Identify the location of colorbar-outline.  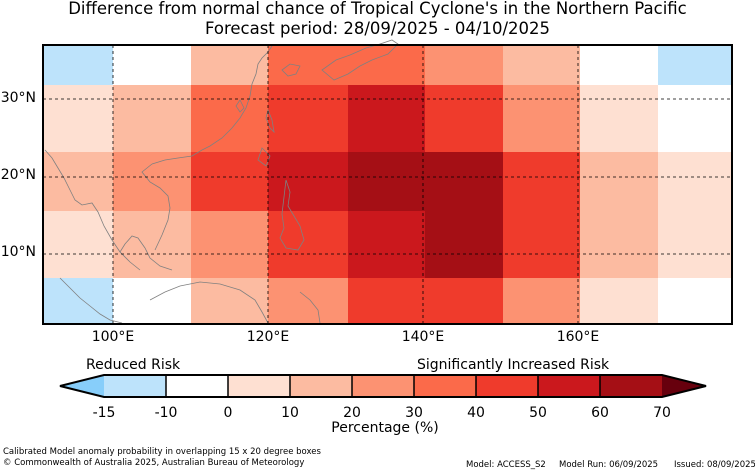
(383, 386).